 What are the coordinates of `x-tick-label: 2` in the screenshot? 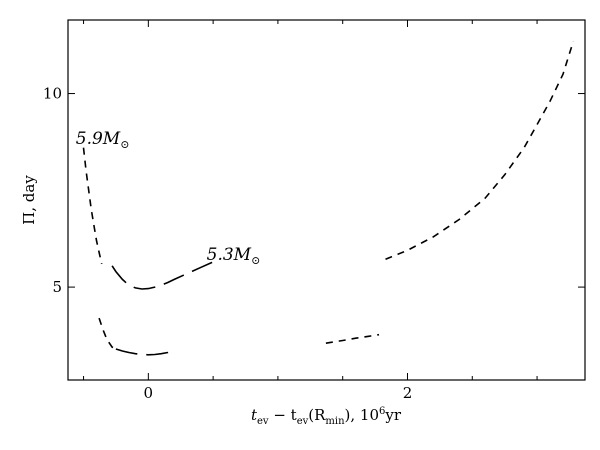 It's located at (408, 393).